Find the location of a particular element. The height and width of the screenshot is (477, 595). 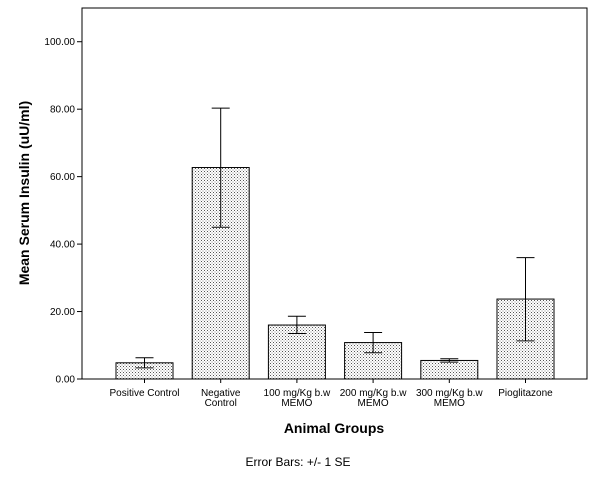

y-tick-label: 60.00 is located at coordinates (62, 177).